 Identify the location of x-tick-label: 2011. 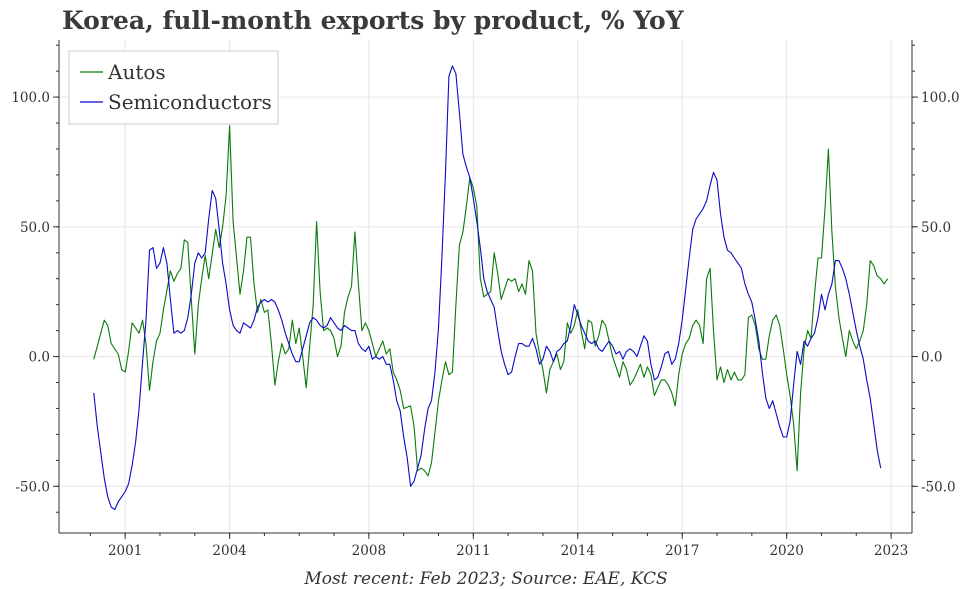
(473, 551).